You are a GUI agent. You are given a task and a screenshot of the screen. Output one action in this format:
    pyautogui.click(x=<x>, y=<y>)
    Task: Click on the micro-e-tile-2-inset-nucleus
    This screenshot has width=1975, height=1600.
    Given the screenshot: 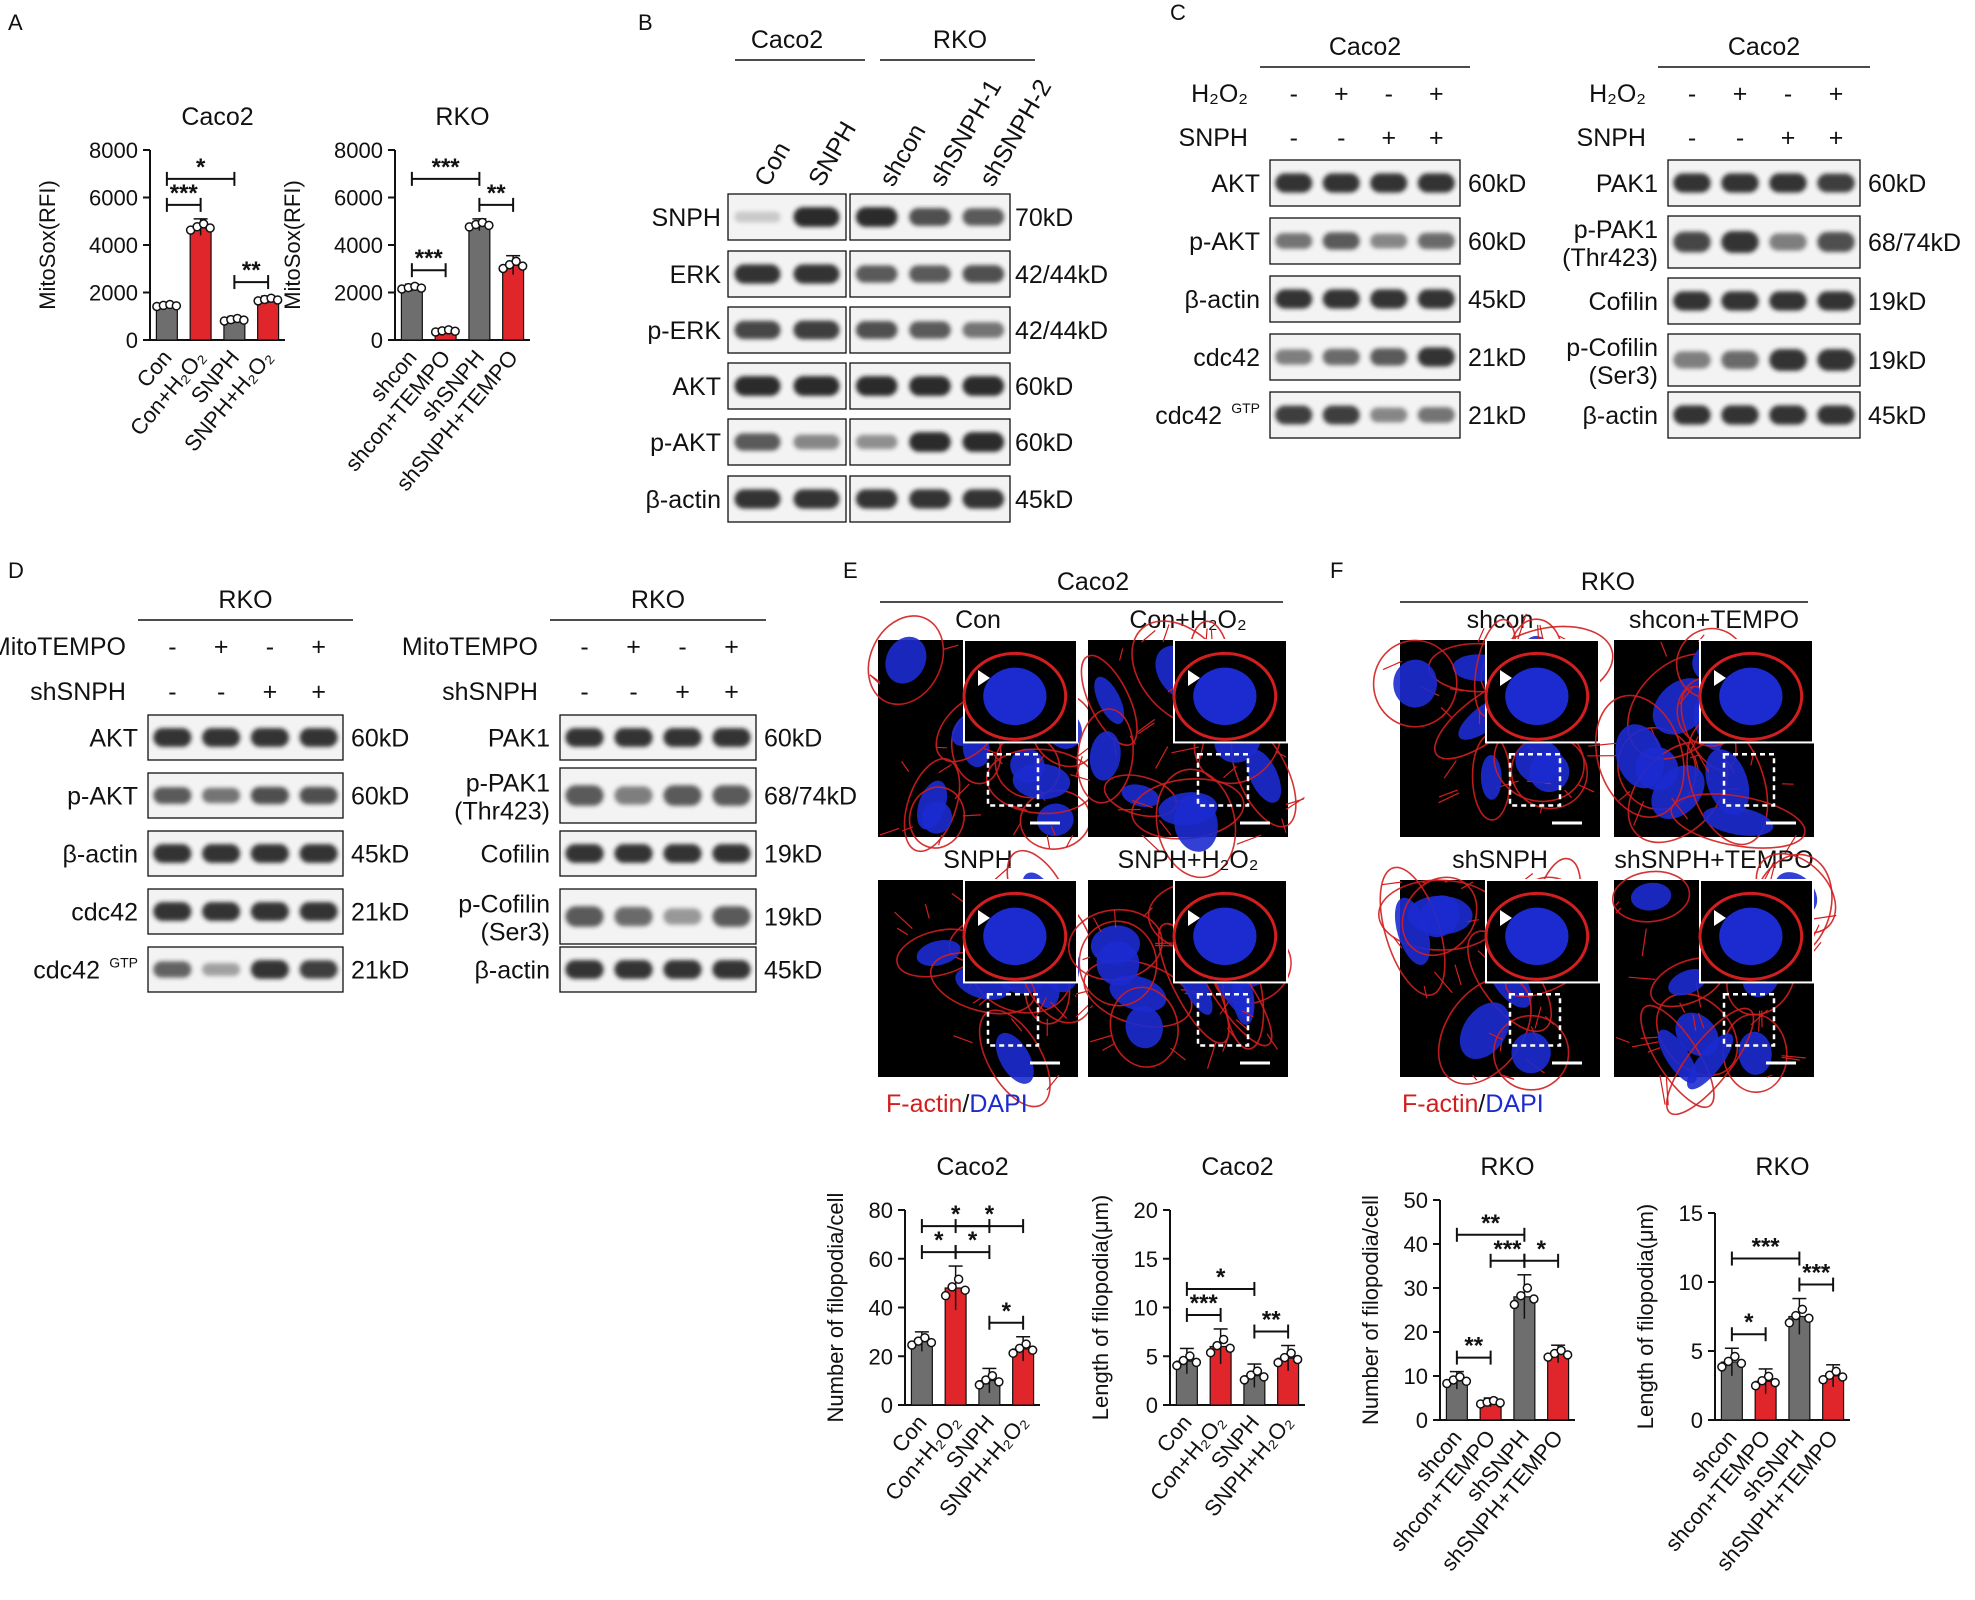 What is the action you would take?
    pyautogui.click(x=1015, y=936)
    